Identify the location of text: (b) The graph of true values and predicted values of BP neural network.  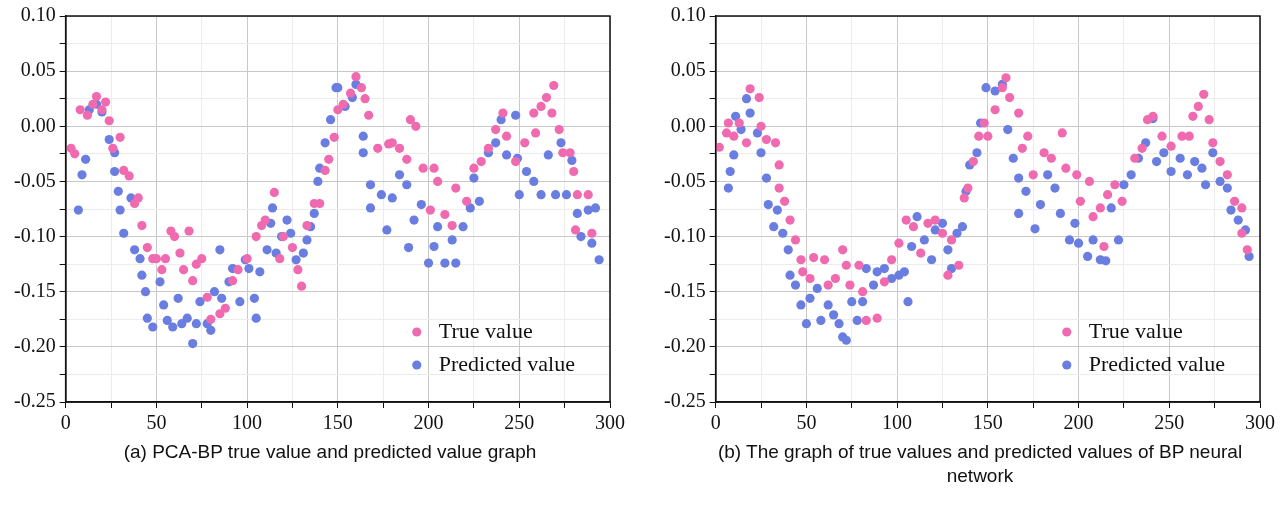
(980, 464).